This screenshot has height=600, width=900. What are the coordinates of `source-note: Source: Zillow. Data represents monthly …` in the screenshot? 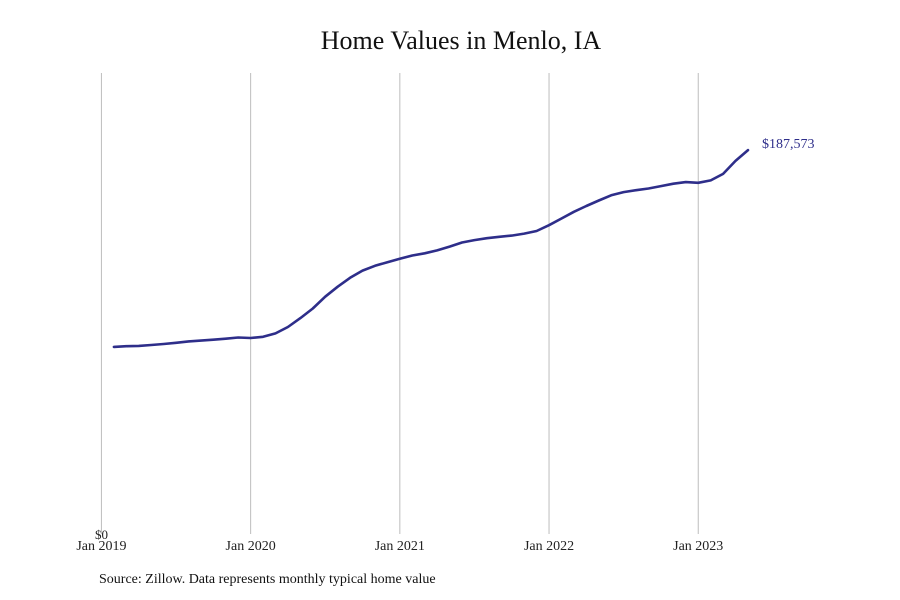 It's located at (267, 579).